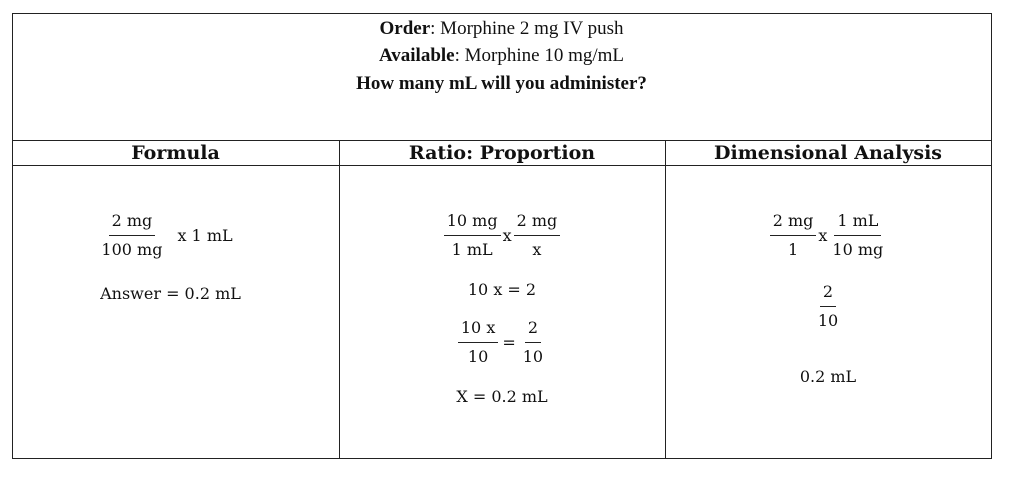 Image resolution: width=1016 pixels, height=483 pixels. Describe the element at coordinates (527, 28) in the screenshot. I see `order-text: : Morphine 2 mg IV push` at that location.